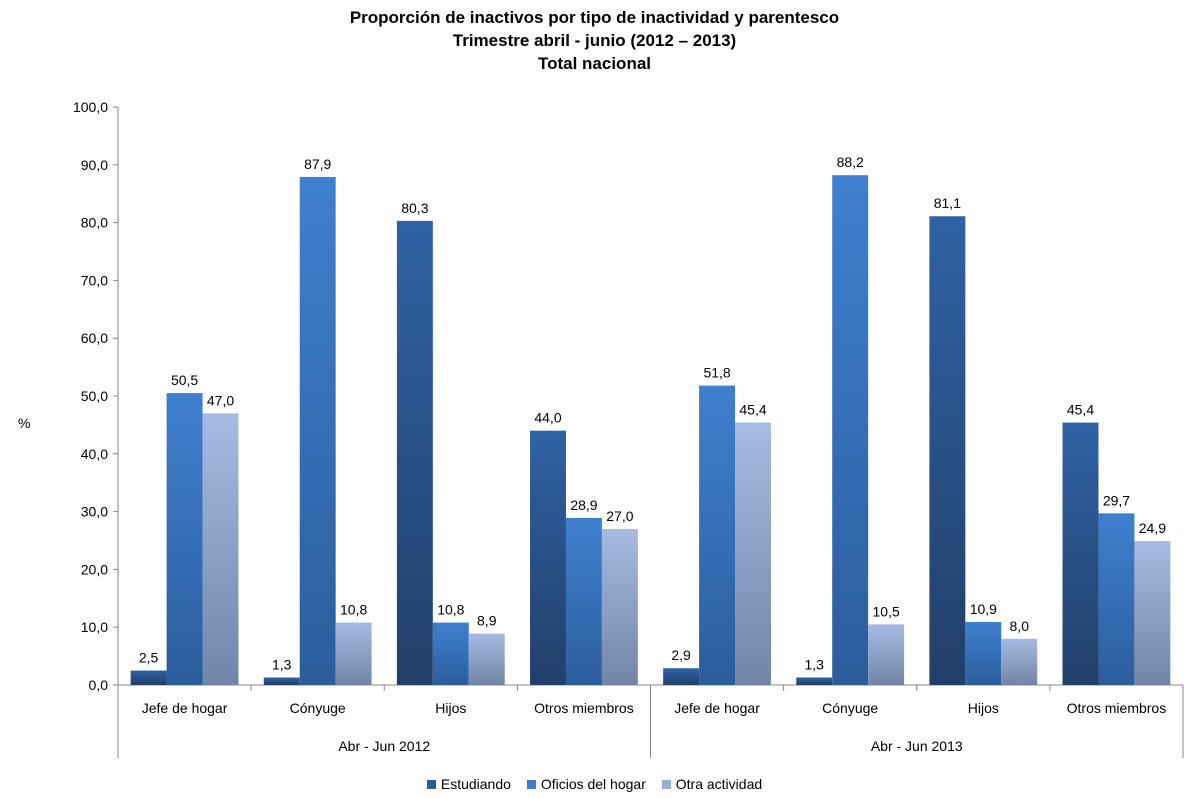  I want to click on data-label: 44,0, so click(547, 418).